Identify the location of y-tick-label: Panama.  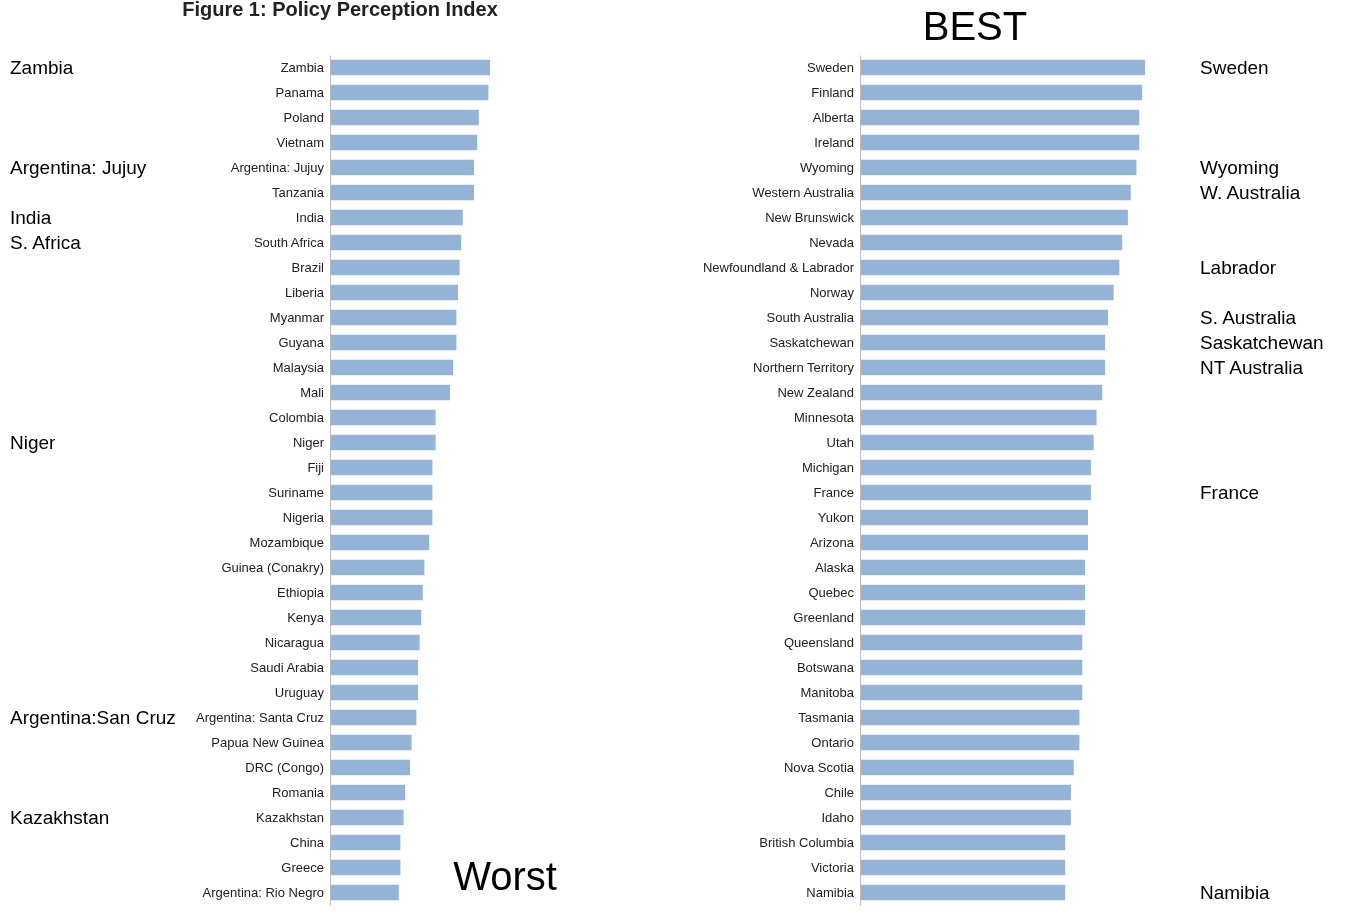
(300, 92).